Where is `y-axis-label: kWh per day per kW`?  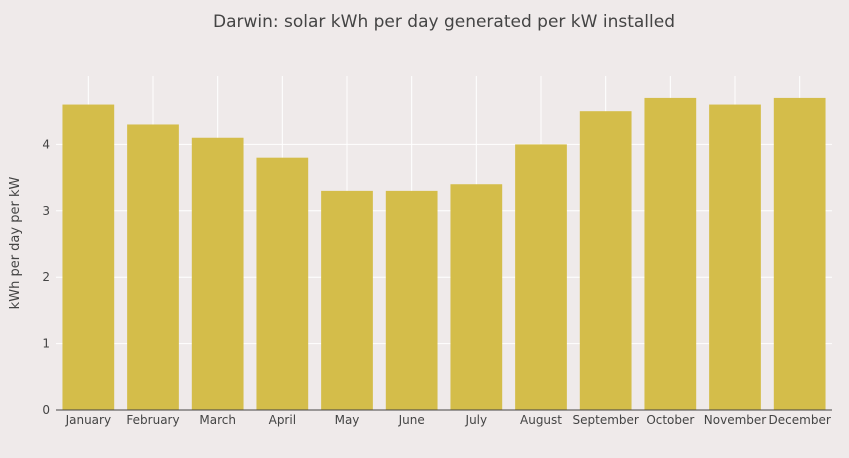
y-axis-label: kWh per day per kW is located at coordinates (15, 243).